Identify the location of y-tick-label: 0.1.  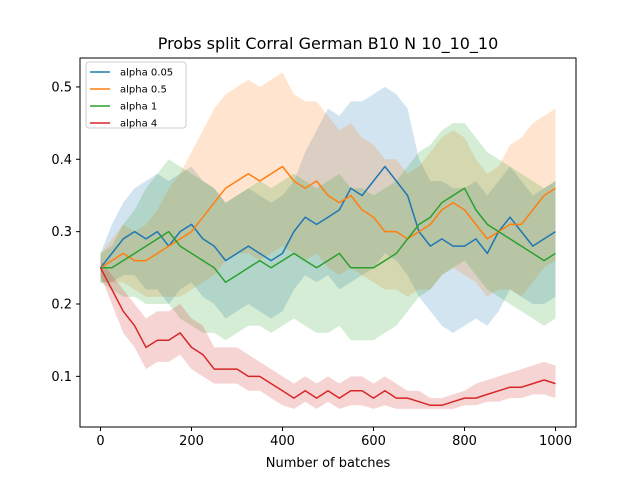
(61, 377).